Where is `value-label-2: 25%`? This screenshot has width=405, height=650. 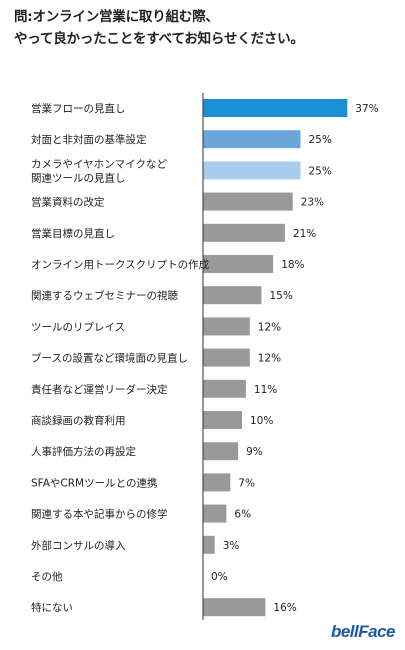 value-label-2: 25% is located at coordinates (320, 171).